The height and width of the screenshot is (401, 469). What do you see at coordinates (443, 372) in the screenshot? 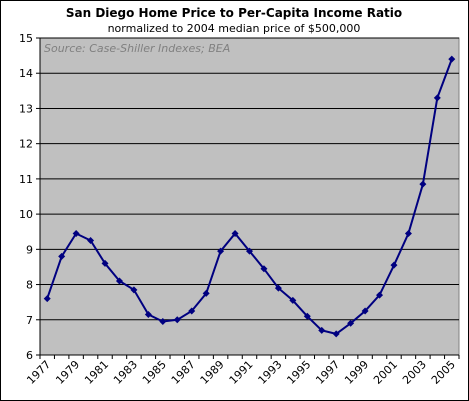
I see `x-tick-label: 2005` at bounding box center [443, 372].